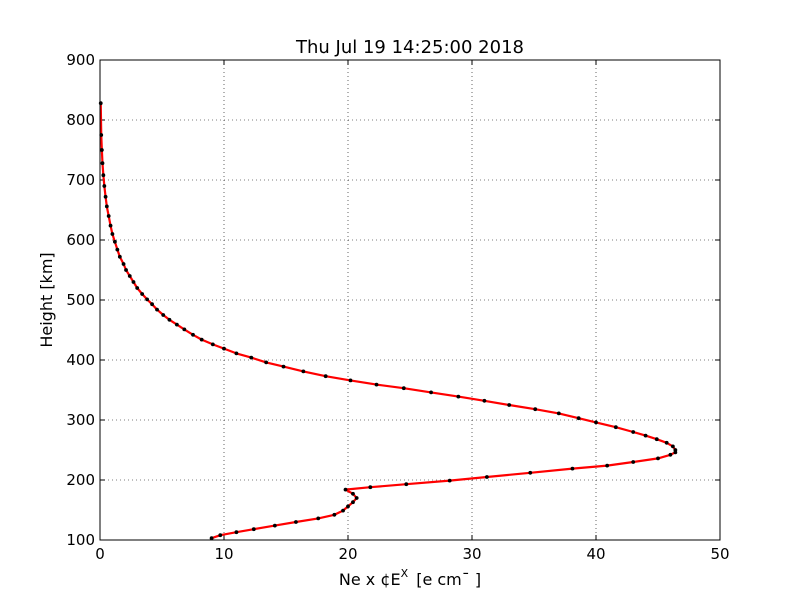  Describe the element at coordinates (46, 299) in the screenshot. I see `y-axis-label: Height [km]` at that location.